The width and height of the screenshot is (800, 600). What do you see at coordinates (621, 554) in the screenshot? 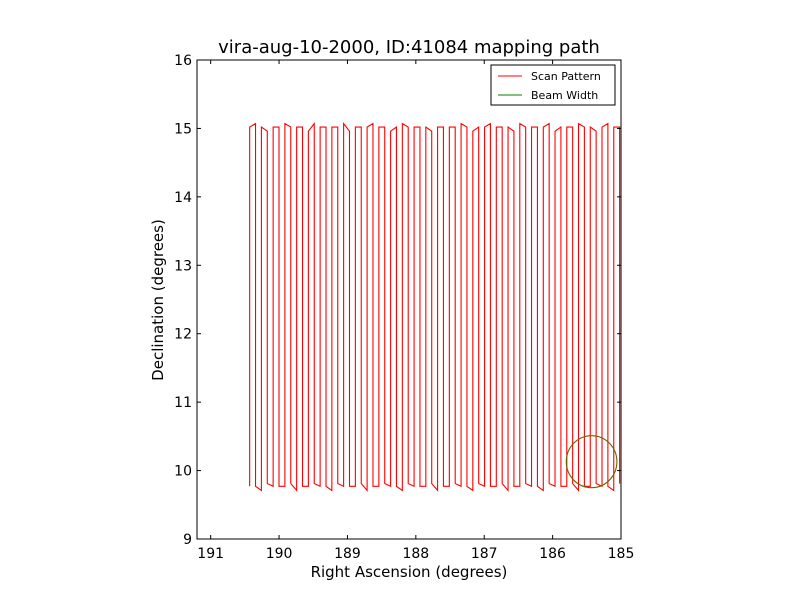
I see `x-tick-label: 185` at bounding box center [621, 554].